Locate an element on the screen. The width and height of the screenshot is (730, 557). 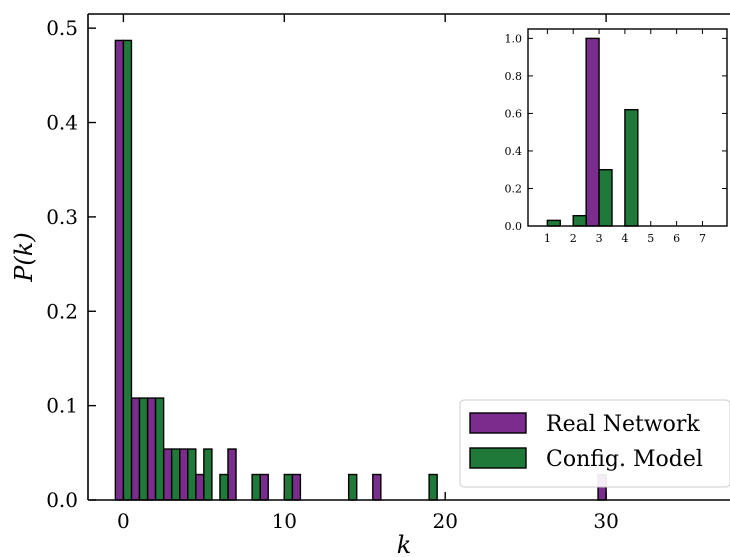
inset-frame is located at coordinates (627, 127).